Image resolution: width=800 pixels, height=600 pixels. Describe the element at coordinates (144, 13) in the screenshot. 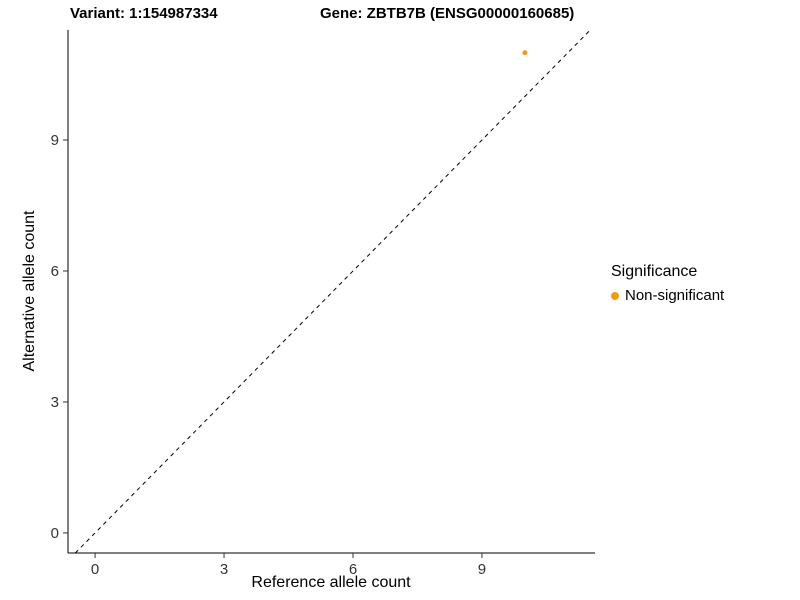

I see `chart-title-variant: Variant: 1:154987334` at that location.